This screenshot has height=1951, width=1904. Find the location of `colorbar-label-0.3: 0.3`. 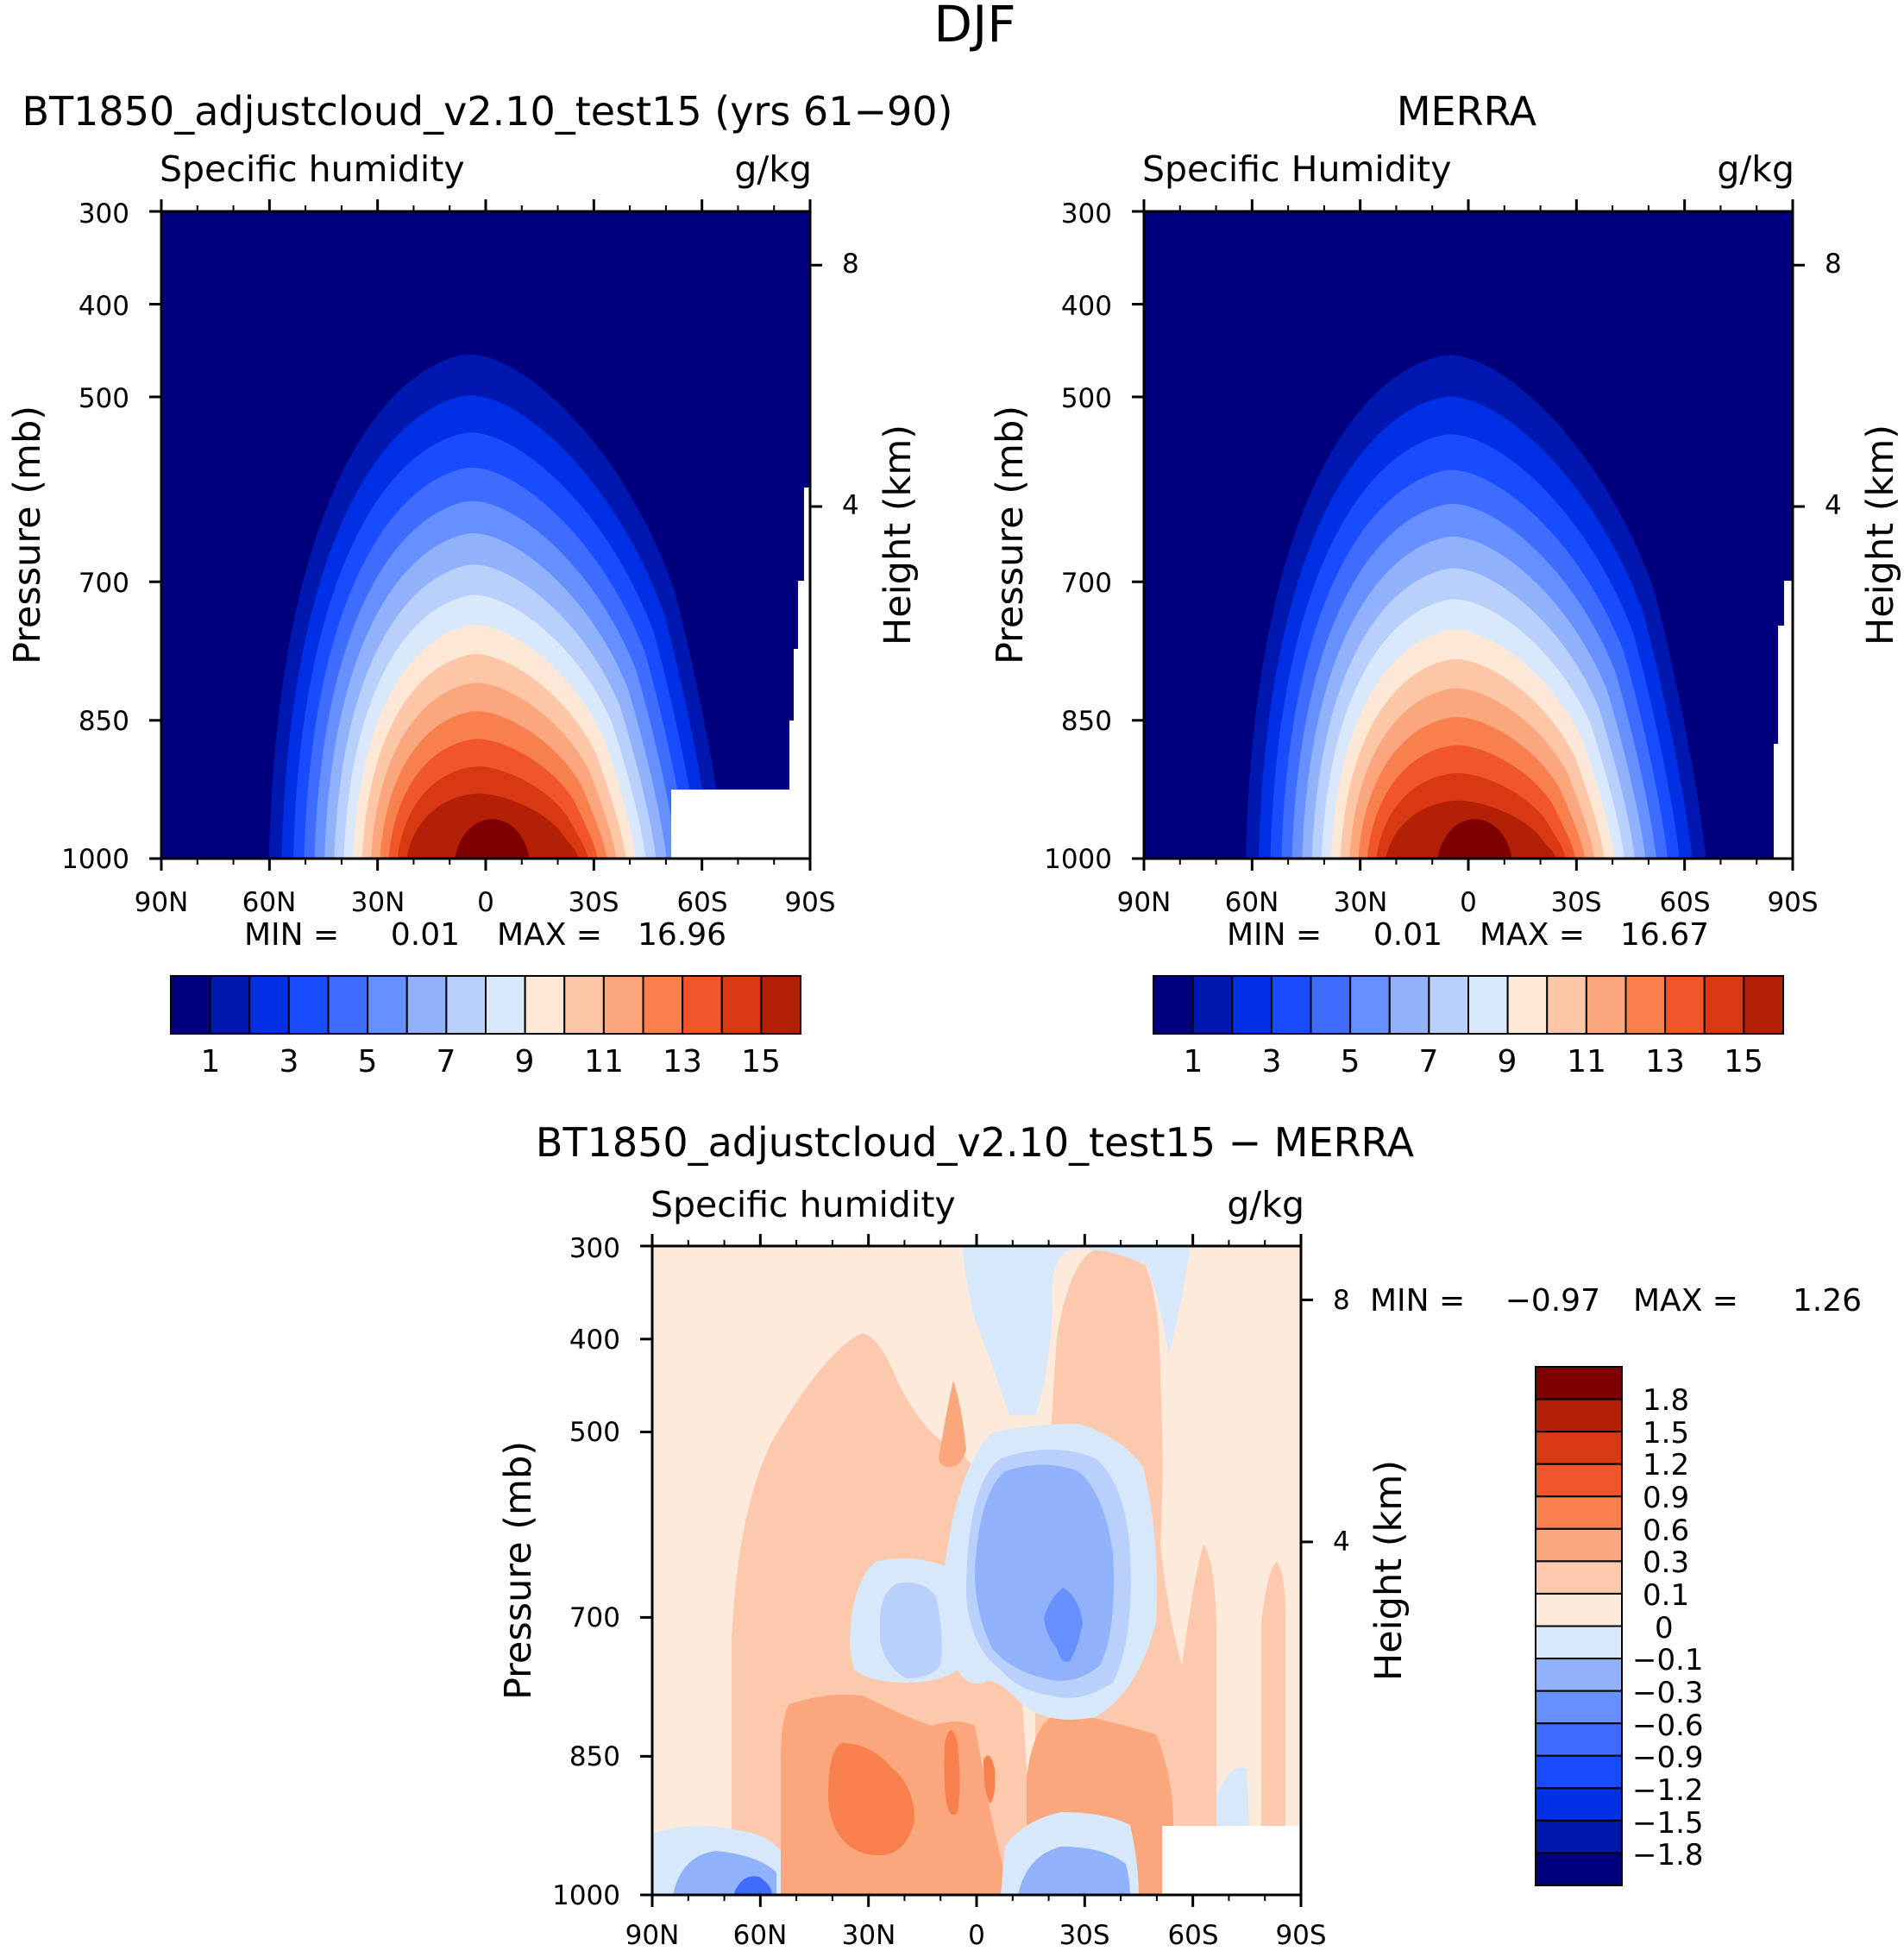

colorbar-label-0.3: 0.3 is located at coordinates (1666, 1562).